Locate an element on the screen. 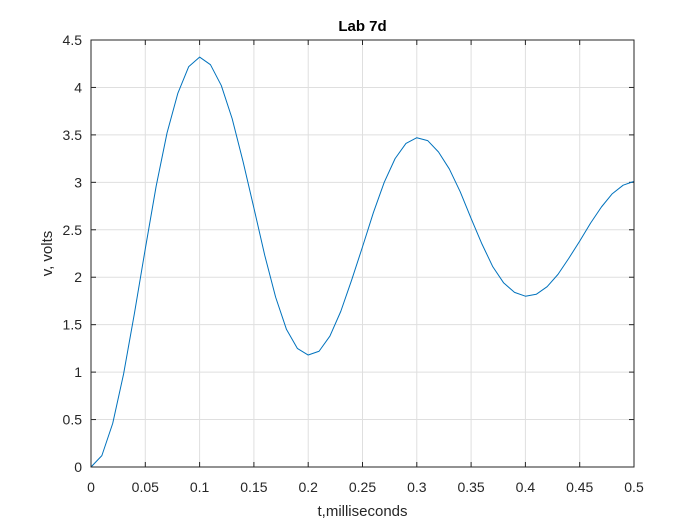  x-tick-label: 0.15 is located at coordinates (253, 487).